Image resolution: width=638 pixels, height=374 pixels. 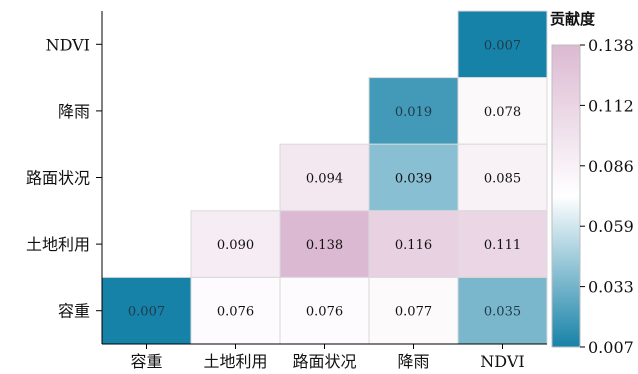 I want to click on cell-value-label: 0.035, so click(x=502, y=312).